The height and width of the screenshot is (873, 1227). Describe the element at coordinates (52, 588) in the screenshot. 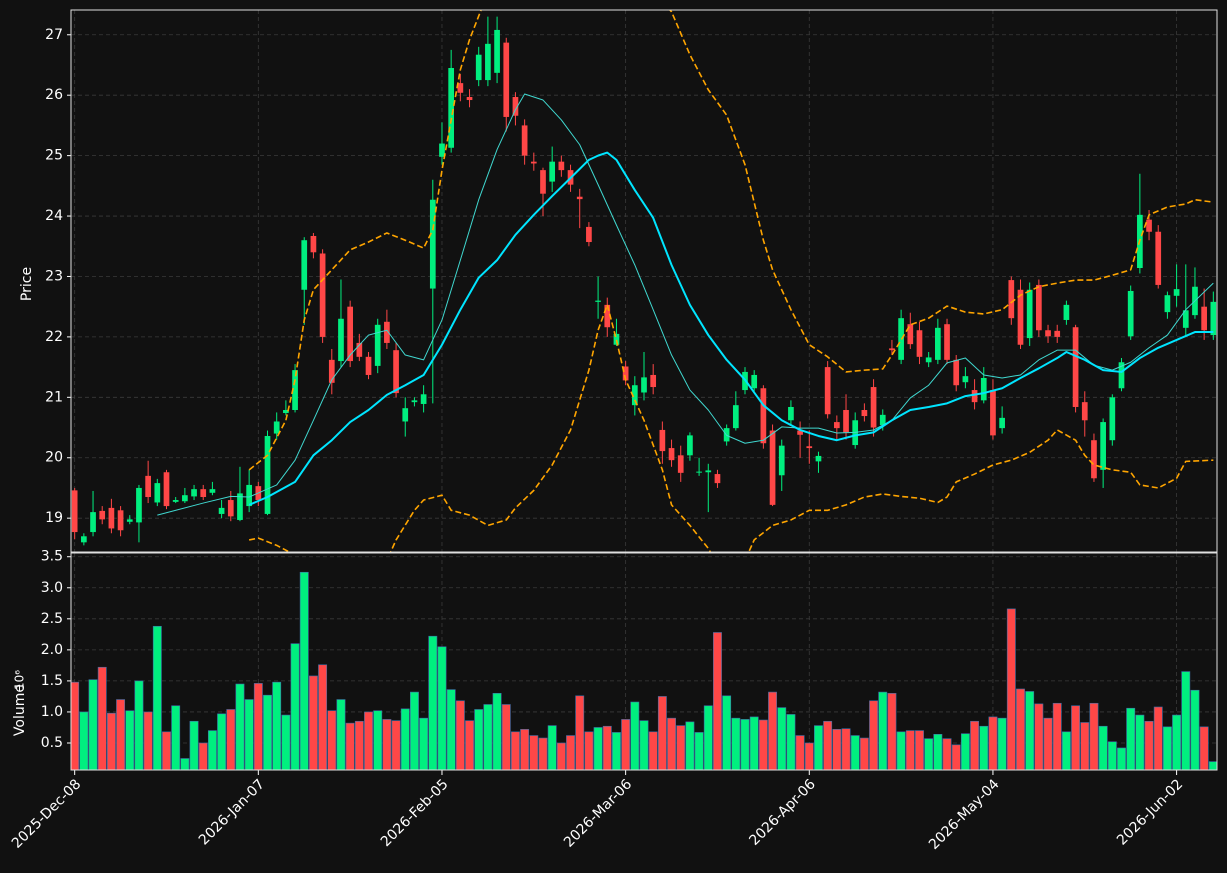

I see `volume-tick-label: 3.0` at that location.